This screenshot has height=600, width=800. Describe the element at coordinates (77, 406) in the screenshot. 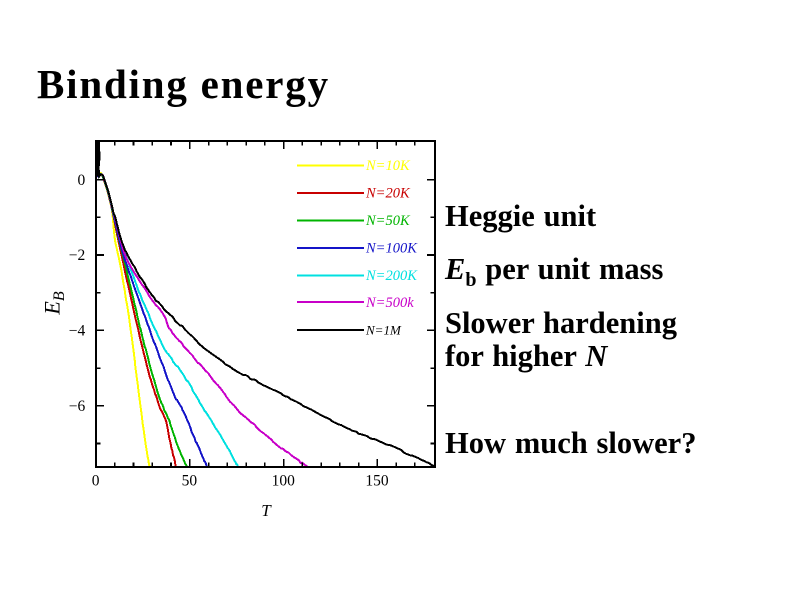

I see `svg-text: −6` at that location.